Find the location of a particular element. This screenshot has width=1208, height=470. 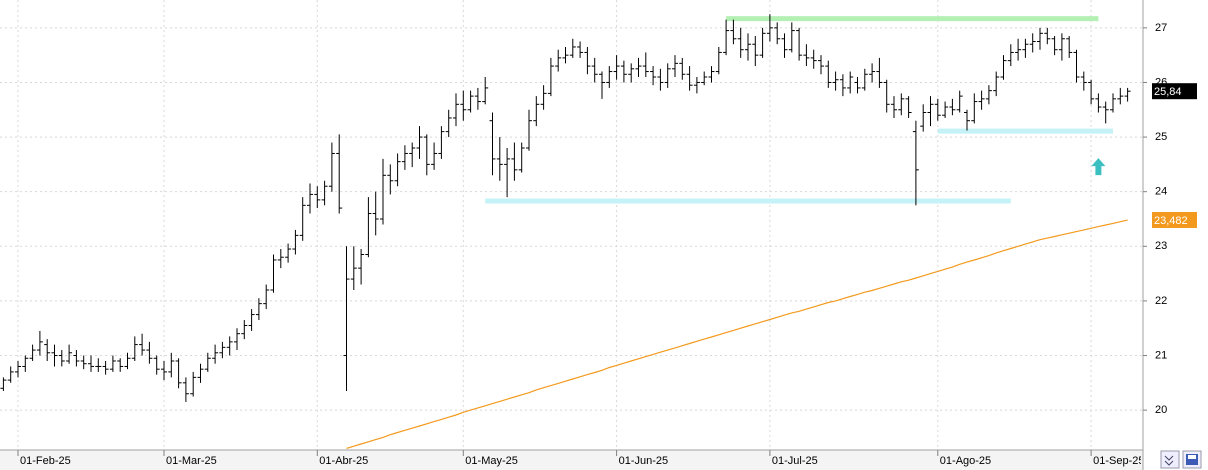

x-tick-label: 01-Jul-25 is located at coordinates (795, 461).